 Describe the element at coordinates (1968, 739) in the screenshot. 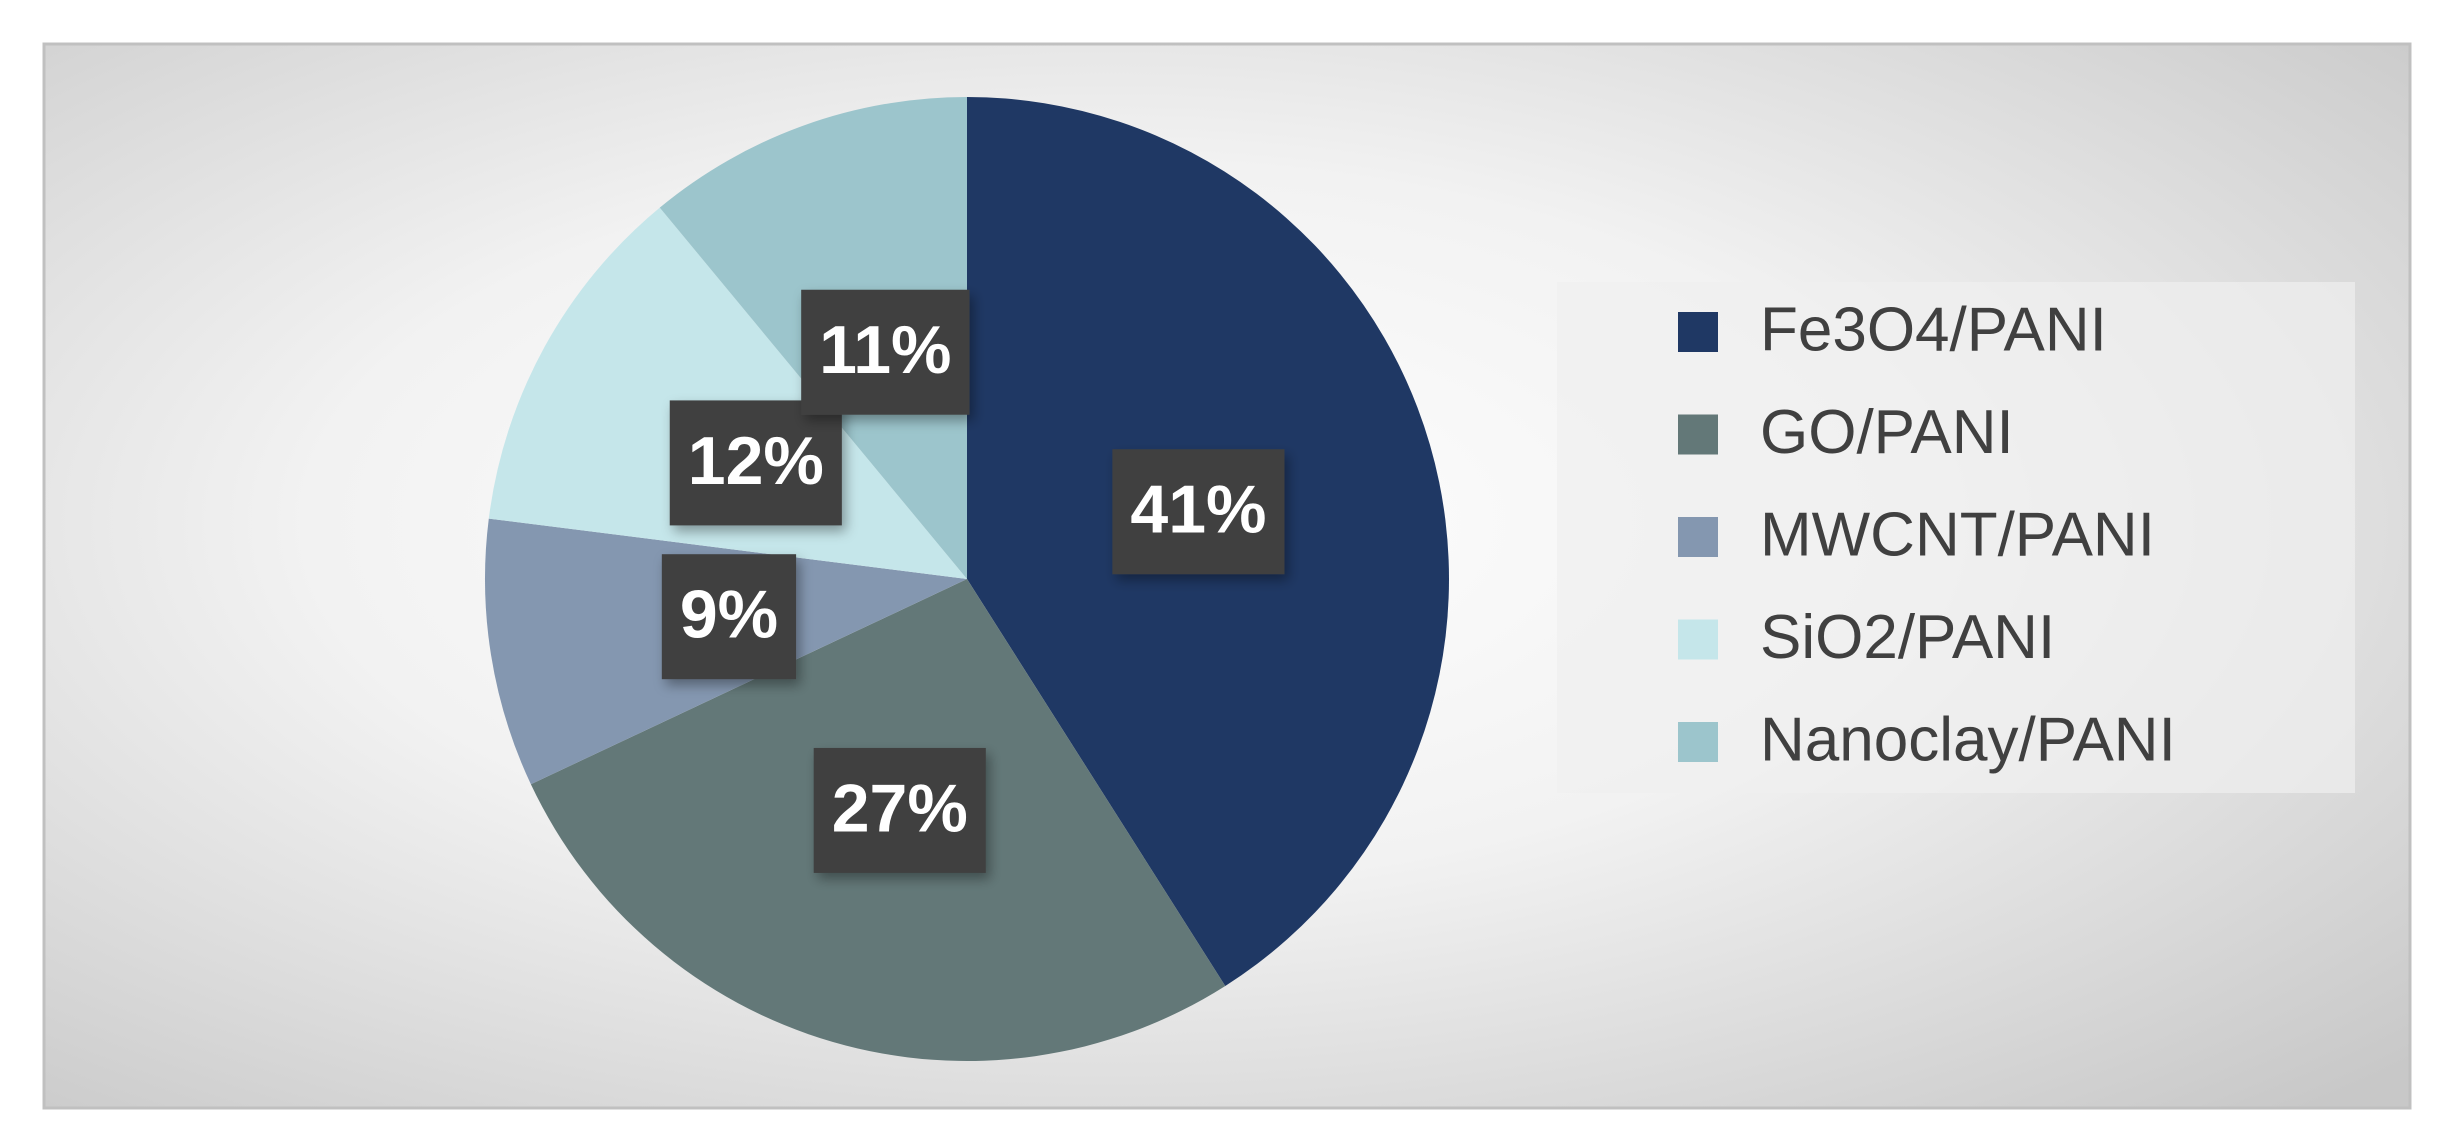

I see `legend-label: Nanoclay/PANI` at that location.